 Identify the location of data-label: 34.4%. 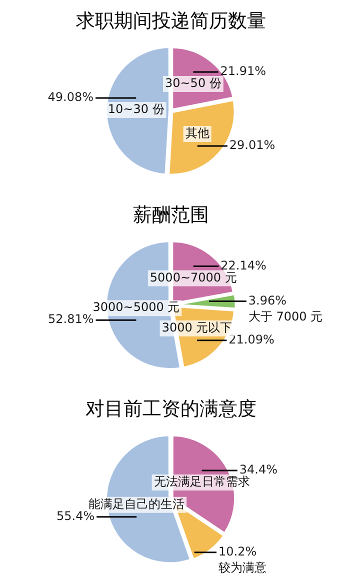
(258, 469).